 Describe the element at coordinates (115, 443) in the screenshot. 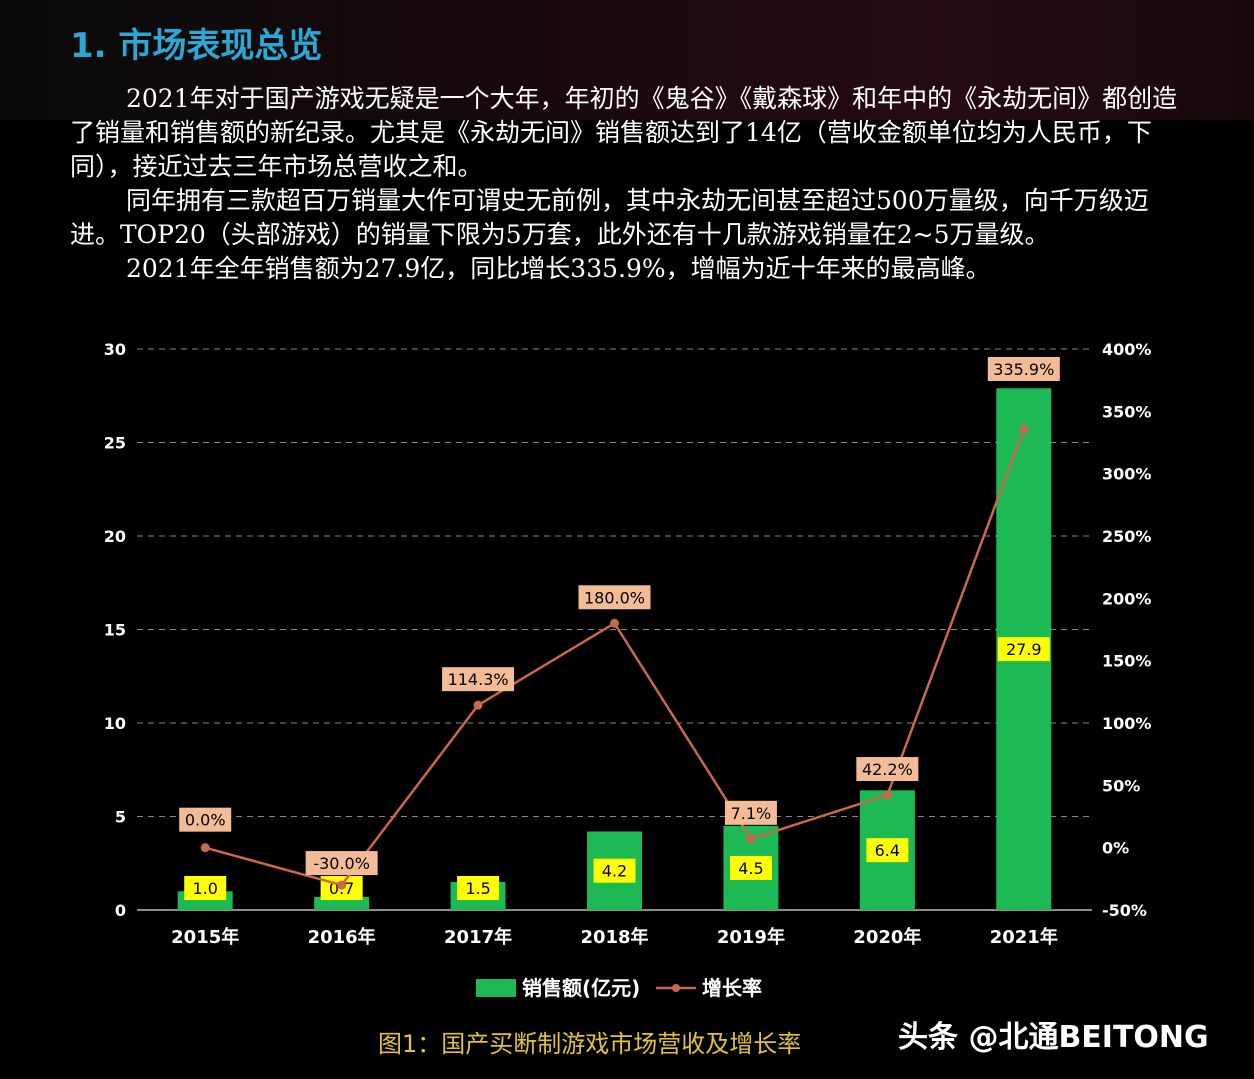

I see `y-left-tick-label: 25` at that location.